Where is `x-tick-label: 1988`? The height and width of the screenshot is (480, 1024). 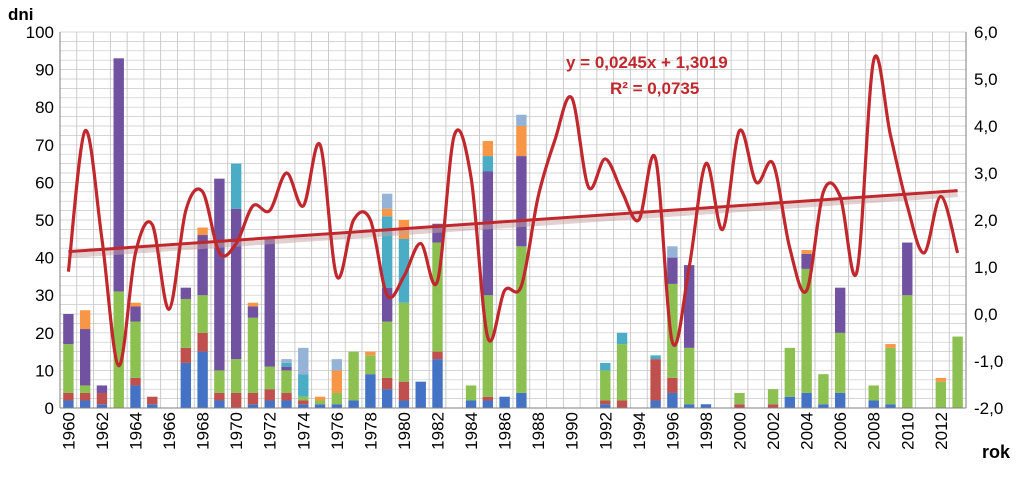 x-tick-label: 1988 is located at coordinates (538, 431).